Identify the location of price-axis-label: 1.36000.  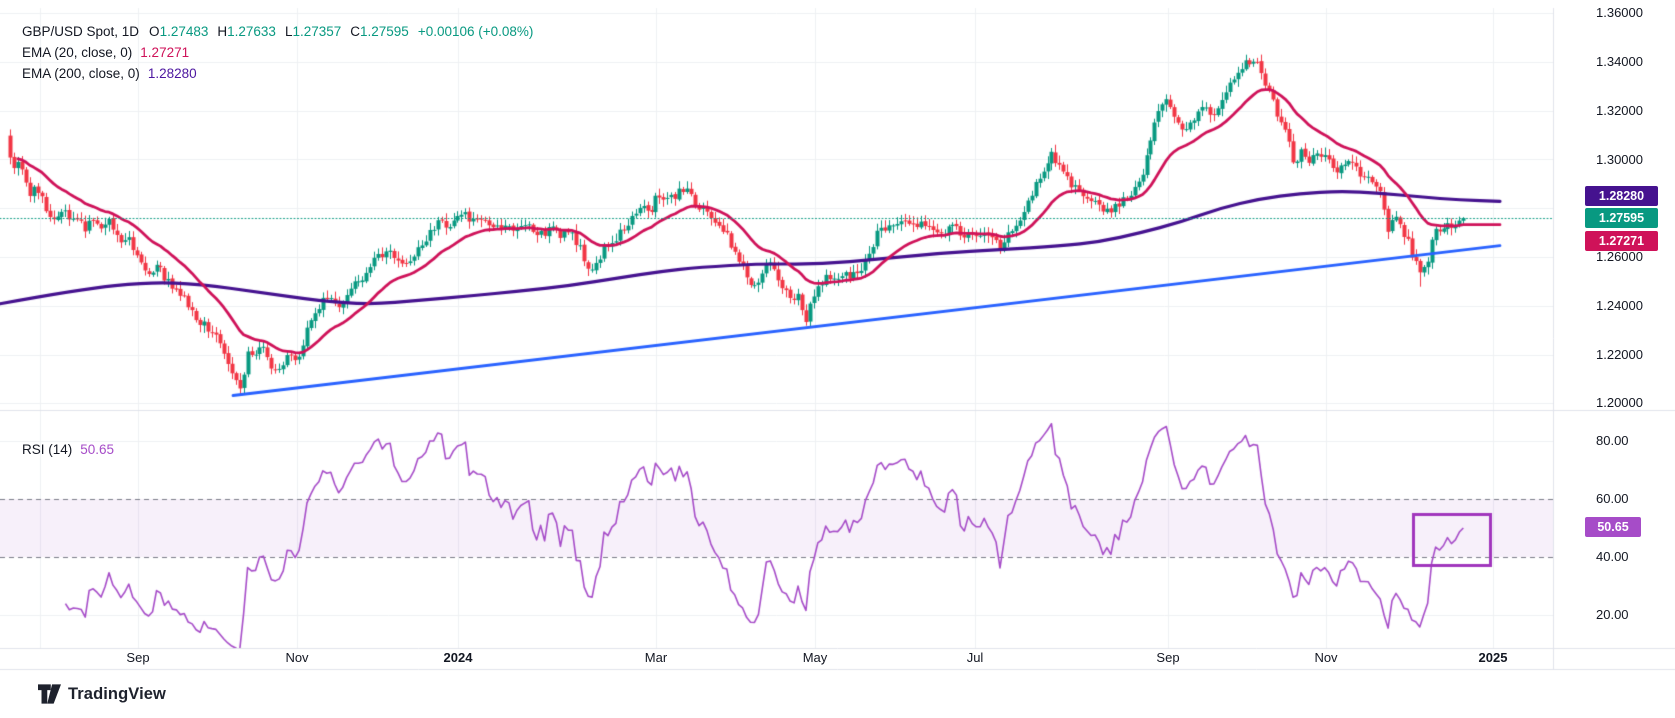
(1619, 12).